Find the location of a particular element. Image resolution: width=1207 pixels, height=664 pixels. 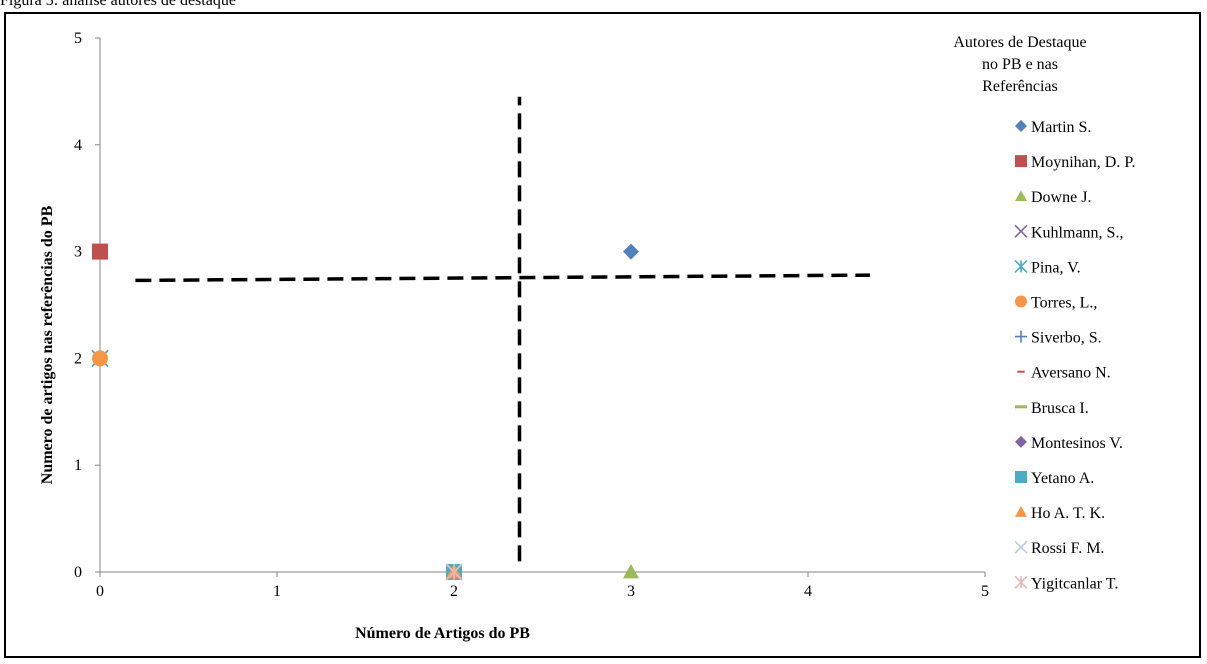

y-tick-label: 5 is located at coordinates (78, 38).